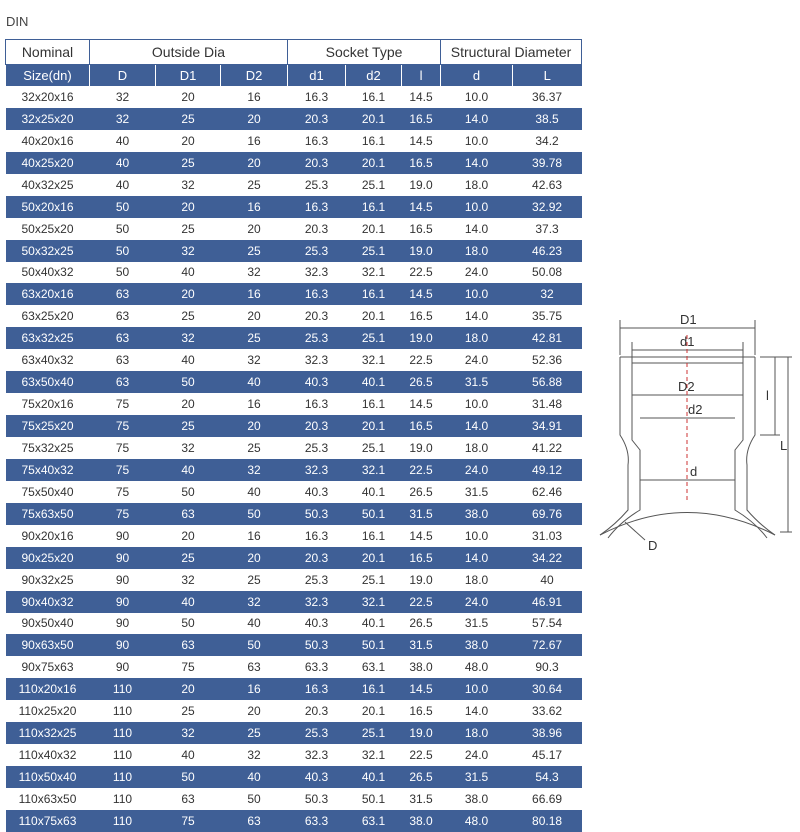 The height and width of the screenshot is (832, 800). I want to click on cell-D: 75, so click(122, 469).